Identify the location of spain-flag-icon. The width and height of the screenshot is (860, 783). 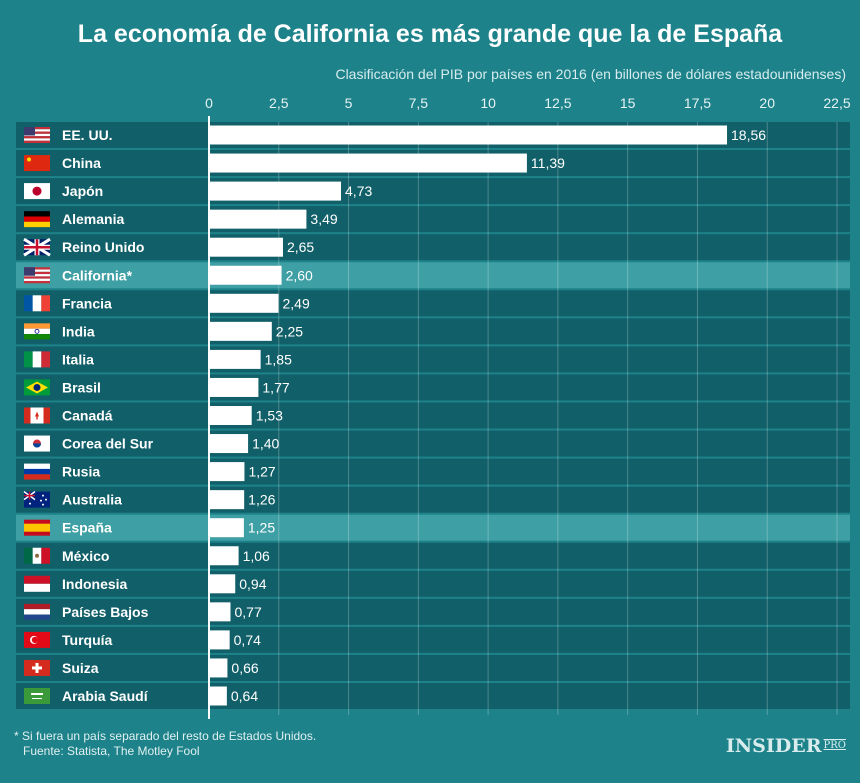
(37, 527).